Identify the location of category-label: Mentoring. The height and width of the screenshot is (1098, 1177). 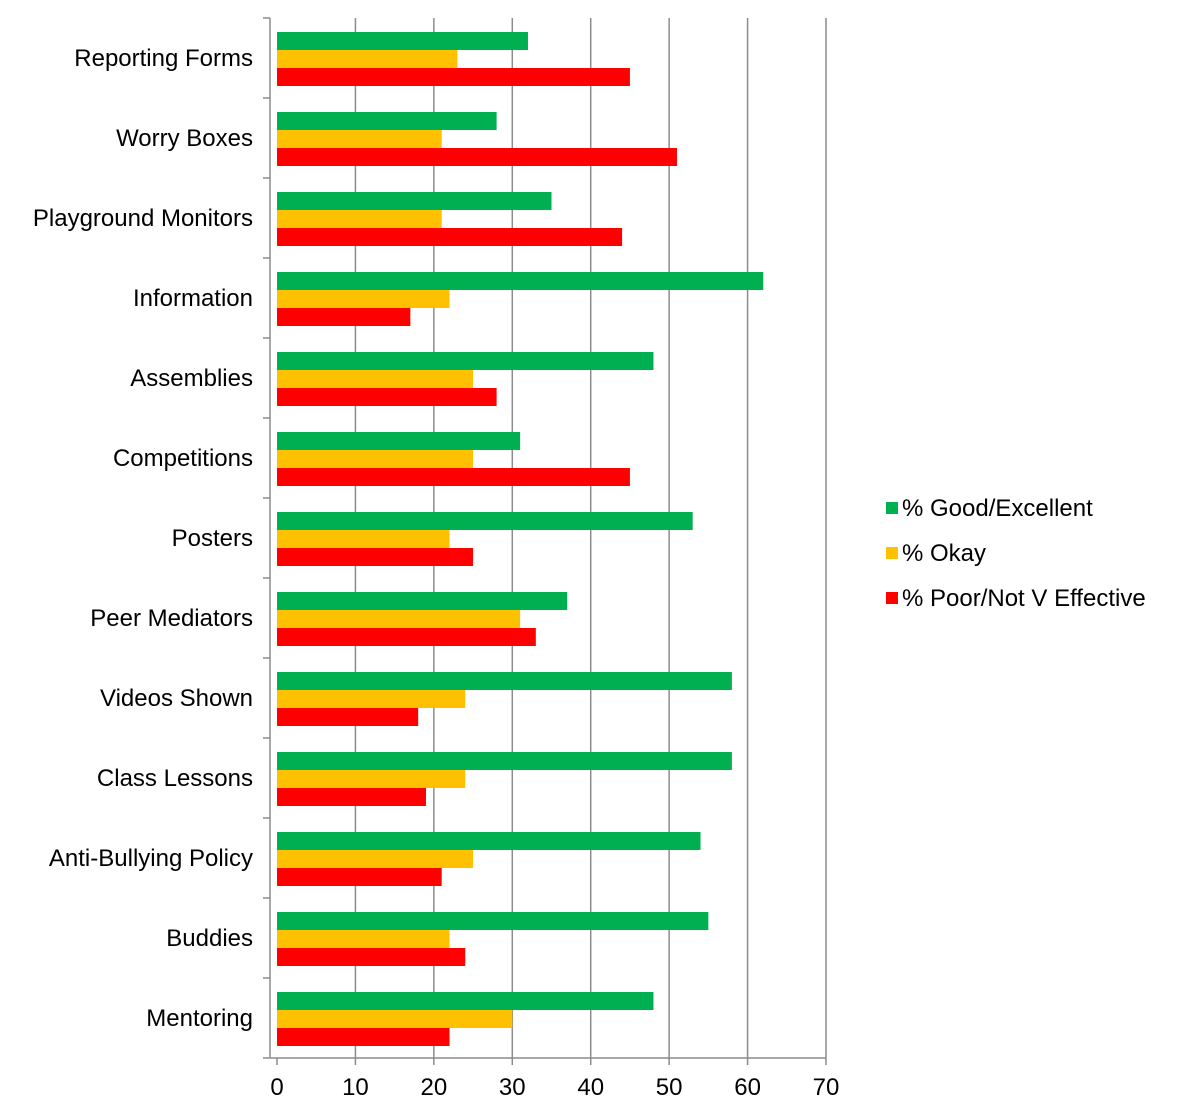
(199, 1018).